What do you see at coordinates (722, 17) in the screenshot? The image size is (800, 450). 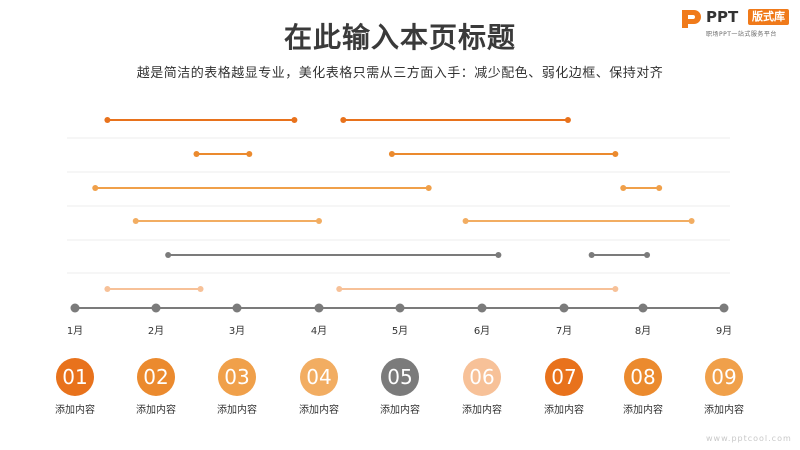 I see `logo-text: PPT` at bounding box center [722, 17].